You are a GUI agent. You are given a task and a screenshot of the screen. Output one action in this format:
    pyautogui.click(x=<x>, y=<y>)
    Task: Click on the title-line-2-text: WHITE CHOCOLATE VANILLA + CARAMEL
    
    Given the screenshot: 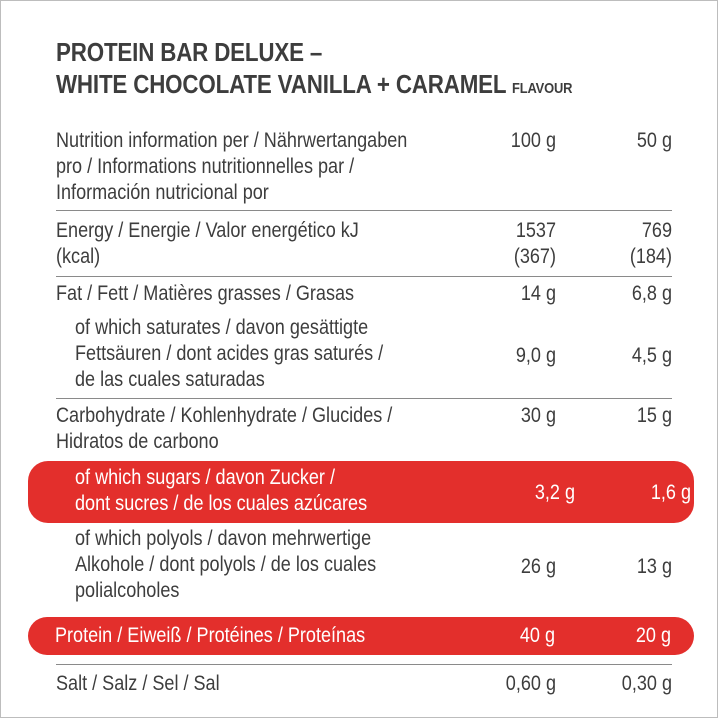 What is the action you would take?
    pyautogui.click(x=281, y=84)
    